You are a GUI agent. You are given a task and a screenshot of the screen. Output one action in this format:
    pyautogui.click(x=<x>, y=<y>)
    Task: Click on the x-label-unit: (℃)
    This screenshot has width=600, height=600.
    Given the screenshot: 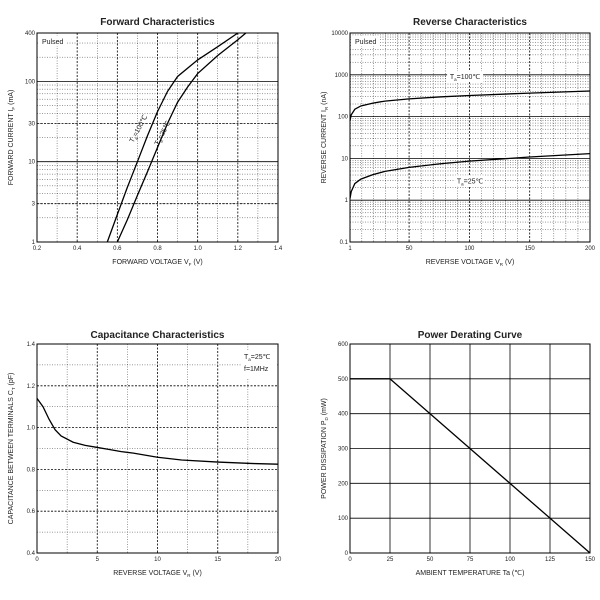 What is the action you would take?
    pyautogui.click(x=517, y=573)
    